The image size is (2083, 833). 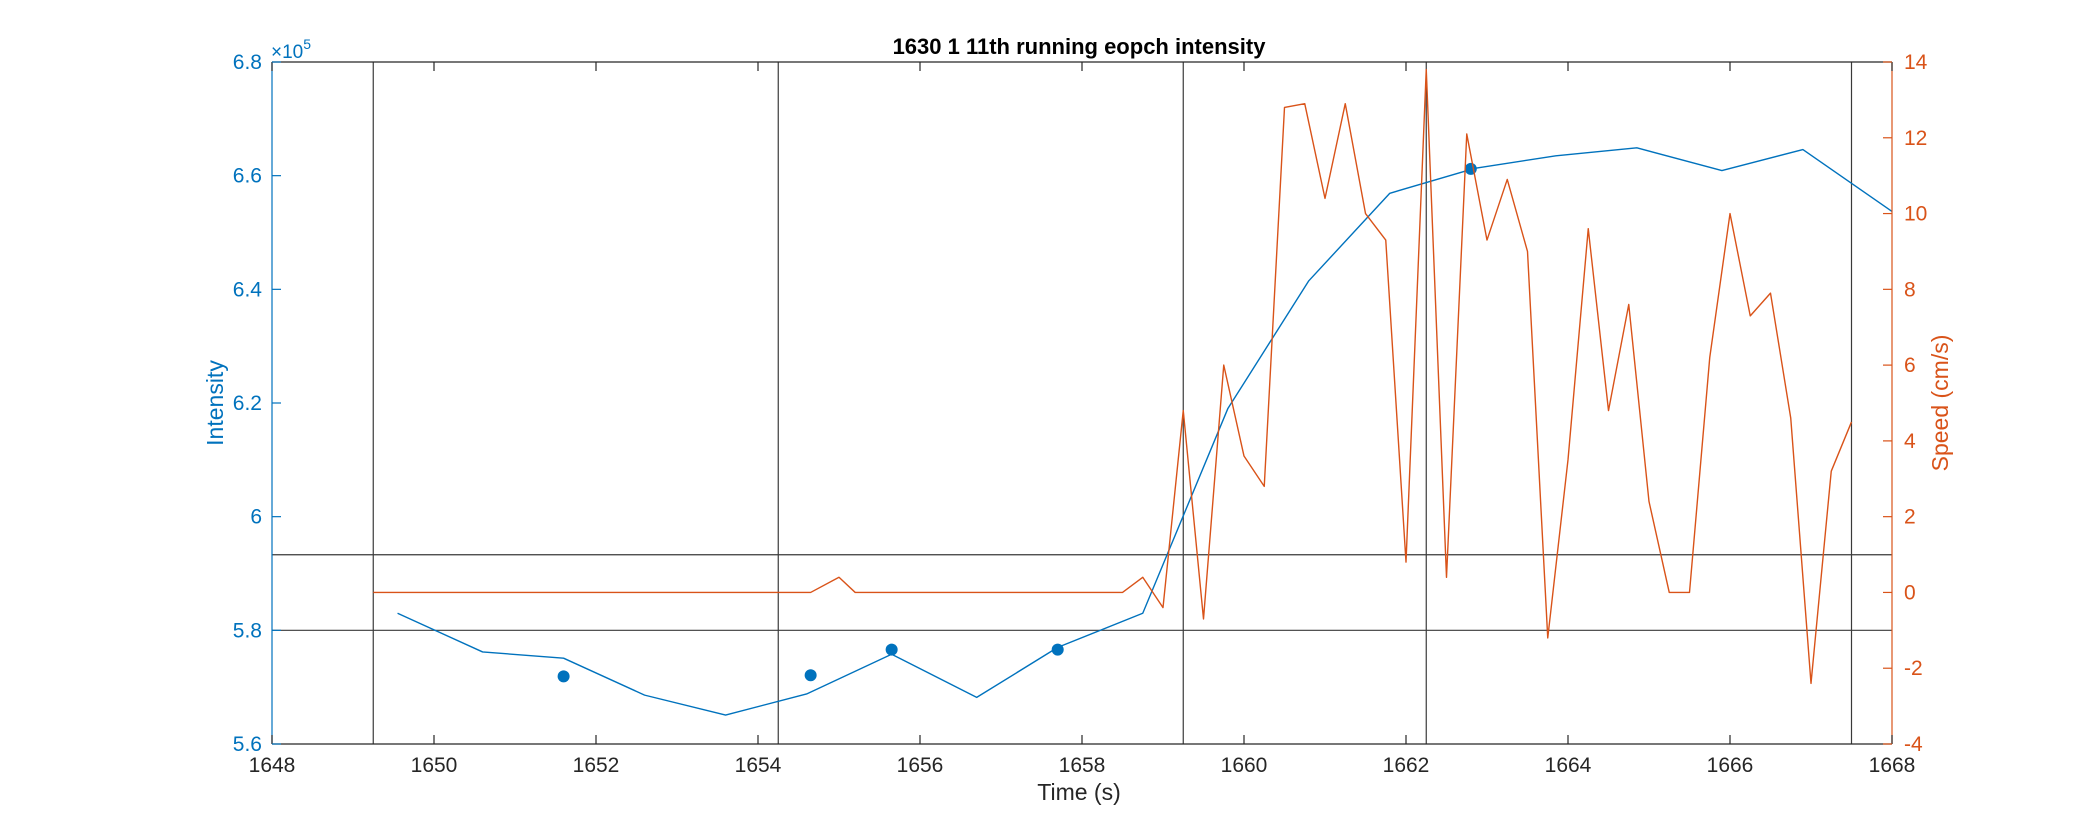 What do you see at coordinates (1910, 365) in the screenshot?
I see `right-axis-tick-label: 6` at bounding box center [1910, 365].